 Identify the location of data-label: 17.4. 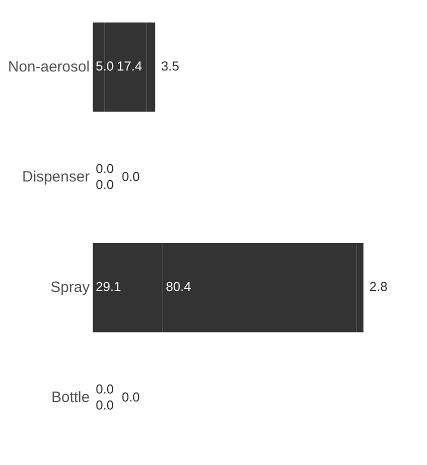
(129, 66).